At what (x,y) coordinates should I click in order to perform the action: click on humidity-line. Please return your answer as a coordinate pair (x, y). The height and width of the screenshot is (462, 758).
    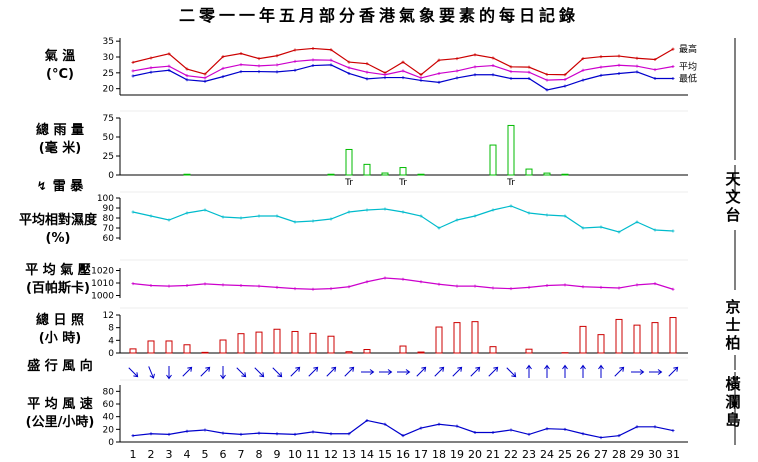
    Looking at the image, I should click on (403, 219).